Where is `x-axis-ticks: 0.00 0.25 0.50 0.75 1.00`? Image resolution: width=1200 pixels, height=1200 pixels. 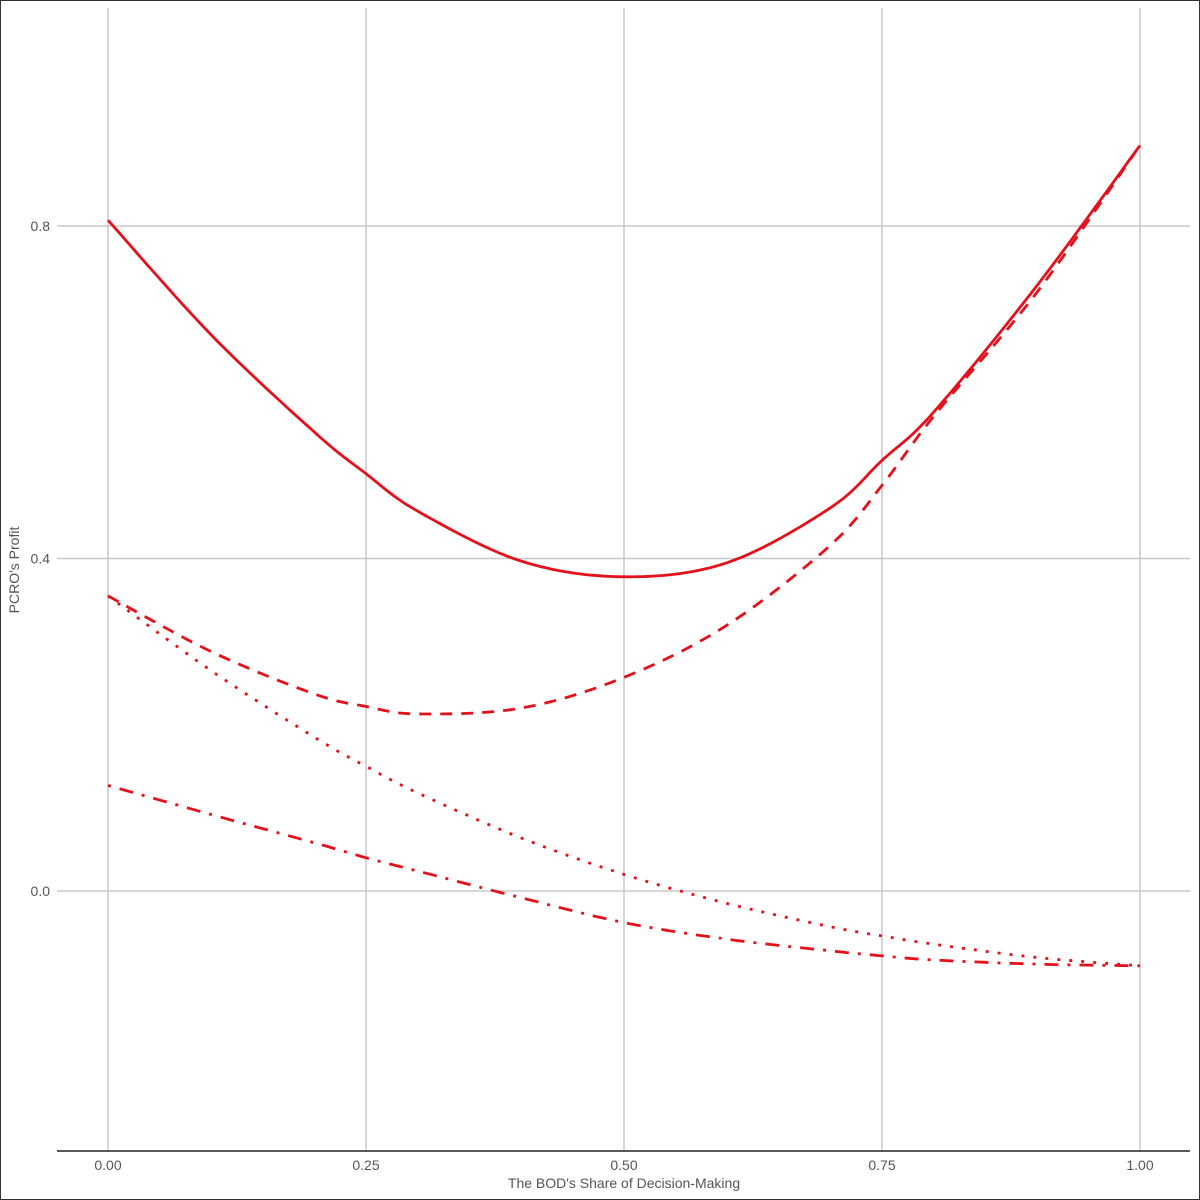
x-axis-ticks: 0.00 0.25 0.50 0.75 1.00 is located at coordinates (623, 1165).